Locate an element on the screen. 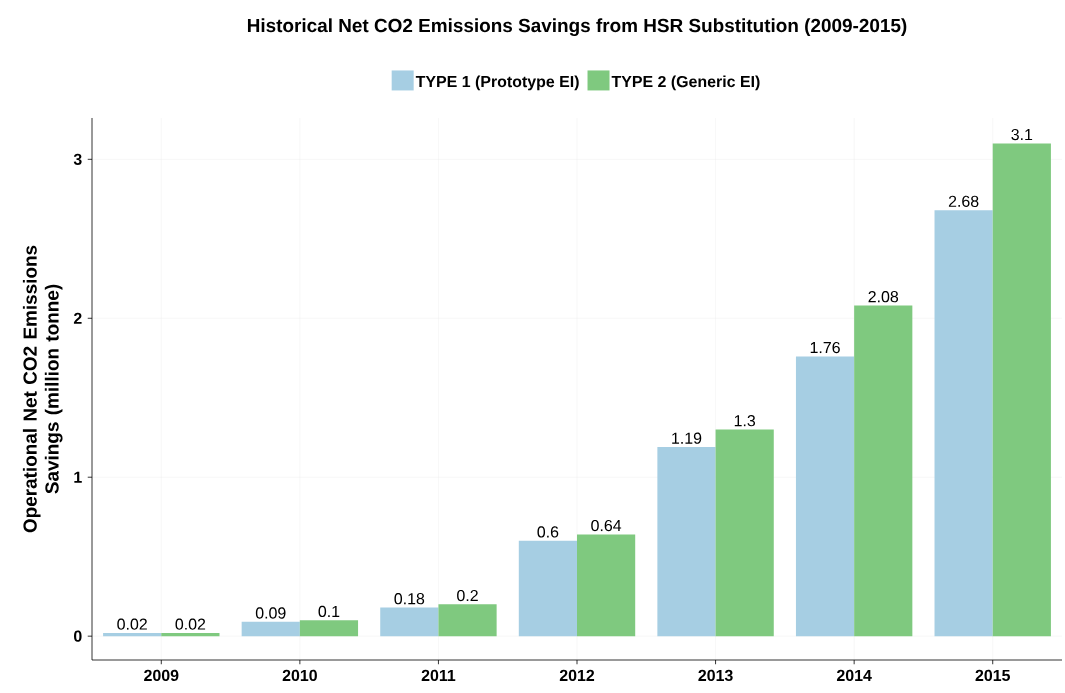  y-tick-label: 3 is located at coordinates (77, 159).